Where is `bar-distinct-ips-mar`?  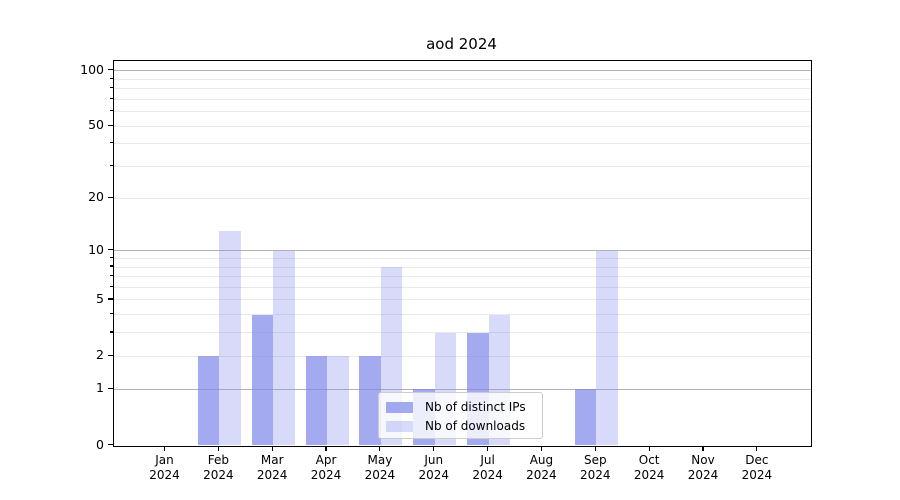 bar-distinct-ips-mar is located at coordinates (262, 380).